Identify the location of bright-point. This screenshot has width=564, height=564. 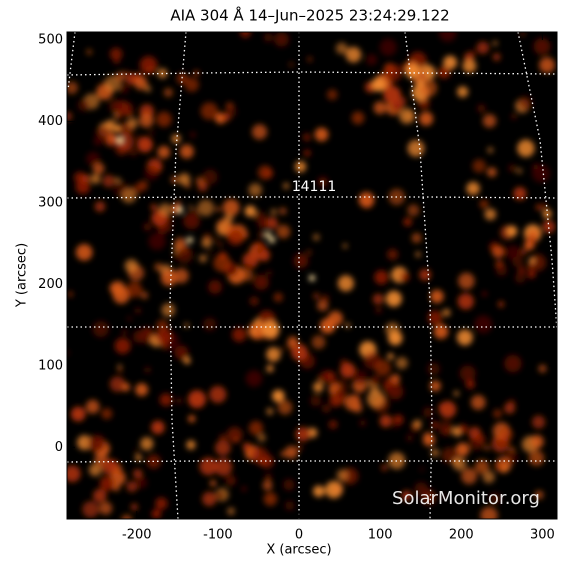
(268, 235).